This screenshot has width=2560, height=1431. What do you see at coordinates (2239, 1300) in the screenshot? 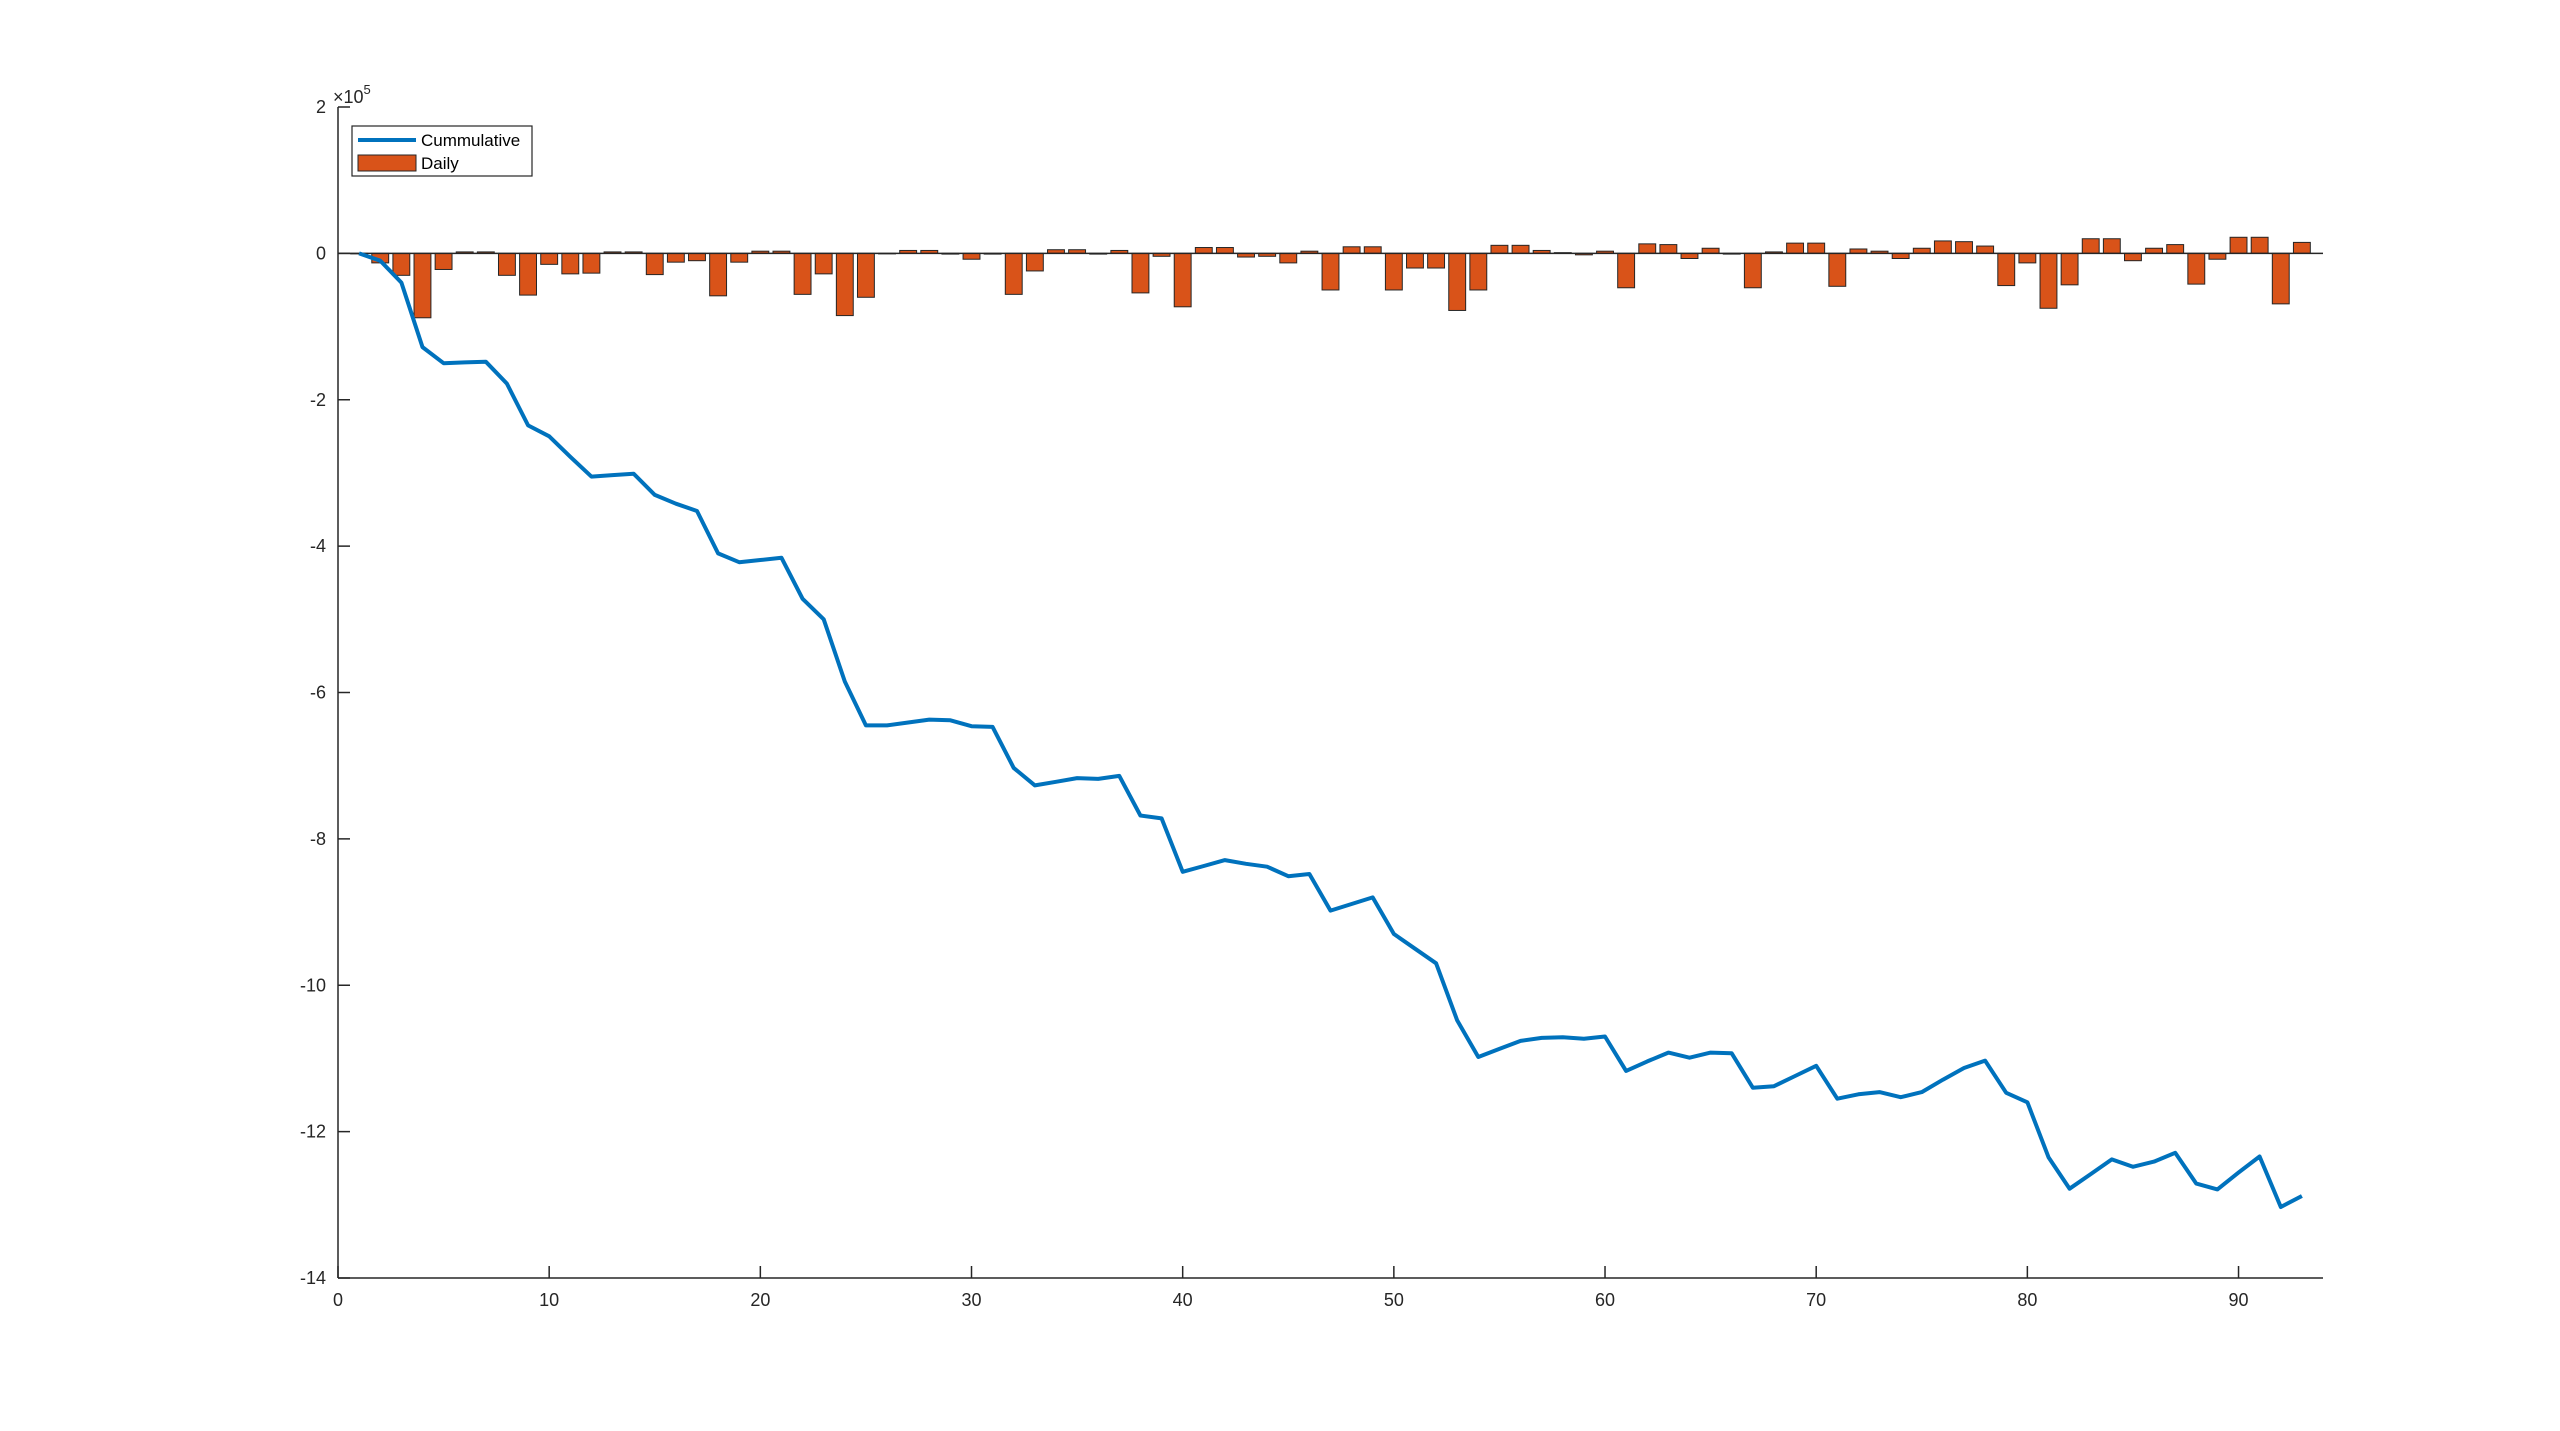
I see `x-tick-label: 90` at bounding box center [2239, 1300].